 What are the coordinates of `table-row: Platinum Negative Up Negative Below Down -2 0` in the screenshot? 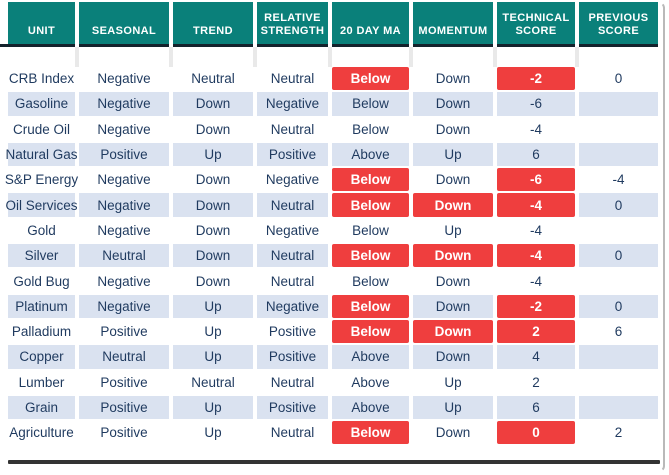 It's located at (333, 306).